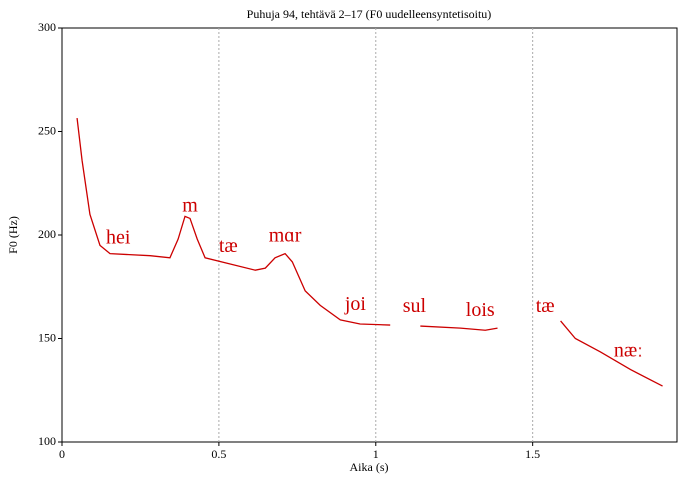 The image size is (678, 478). Describe the element at coordinates (47, 441) in the screenshot. I see `y-tick-label: 100` at that location.